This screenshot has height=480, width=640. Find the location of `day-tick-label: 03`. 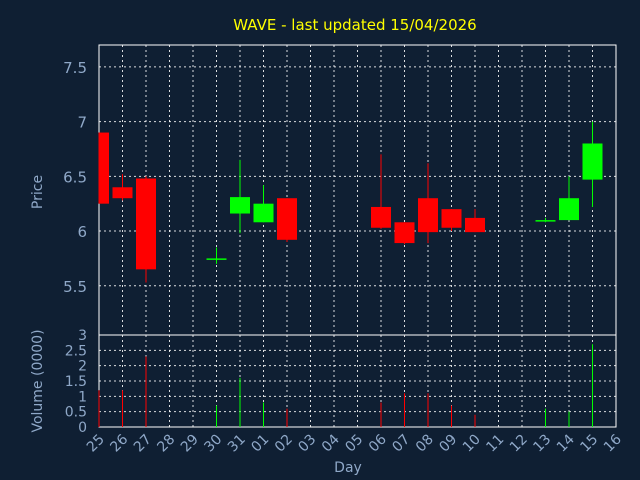

day-tick-label: 03 is located at coordinates (307, 444).